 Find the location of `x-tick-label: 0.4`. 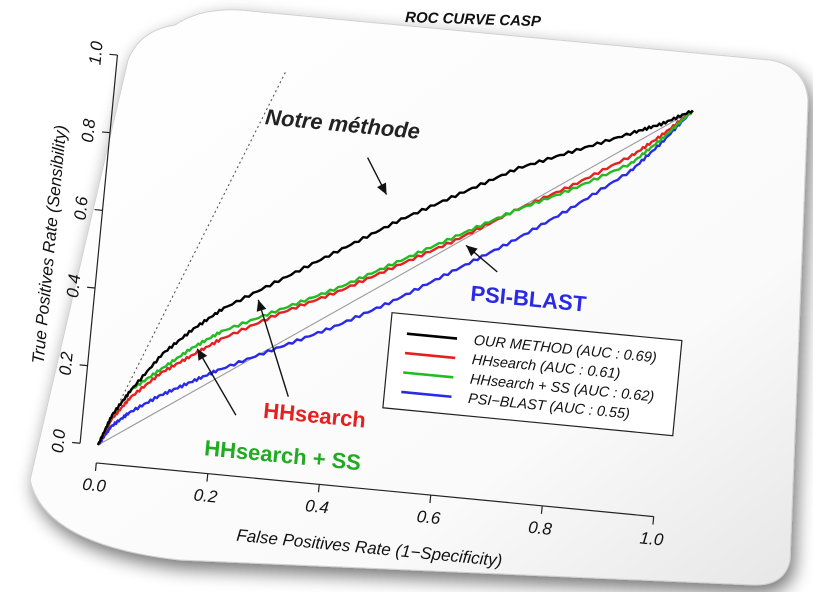

x-tick-label: 0.4 is located at coordinates (316, 506).